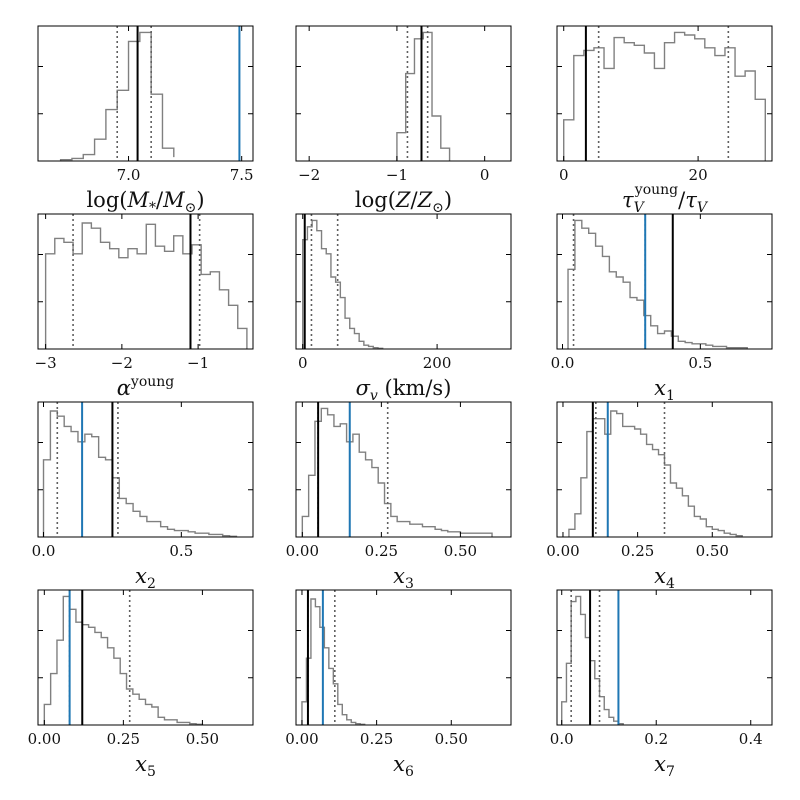 This screenshot has width=800, height=800. I want to click on x-axis-label: x7, so click(664, 766).